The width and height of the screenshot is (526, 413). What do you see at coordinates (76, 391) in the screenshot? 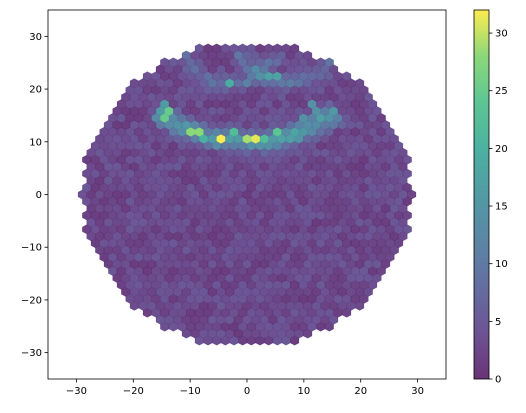
I see `x-tick-label: −30` at bounding box center [76, 391].